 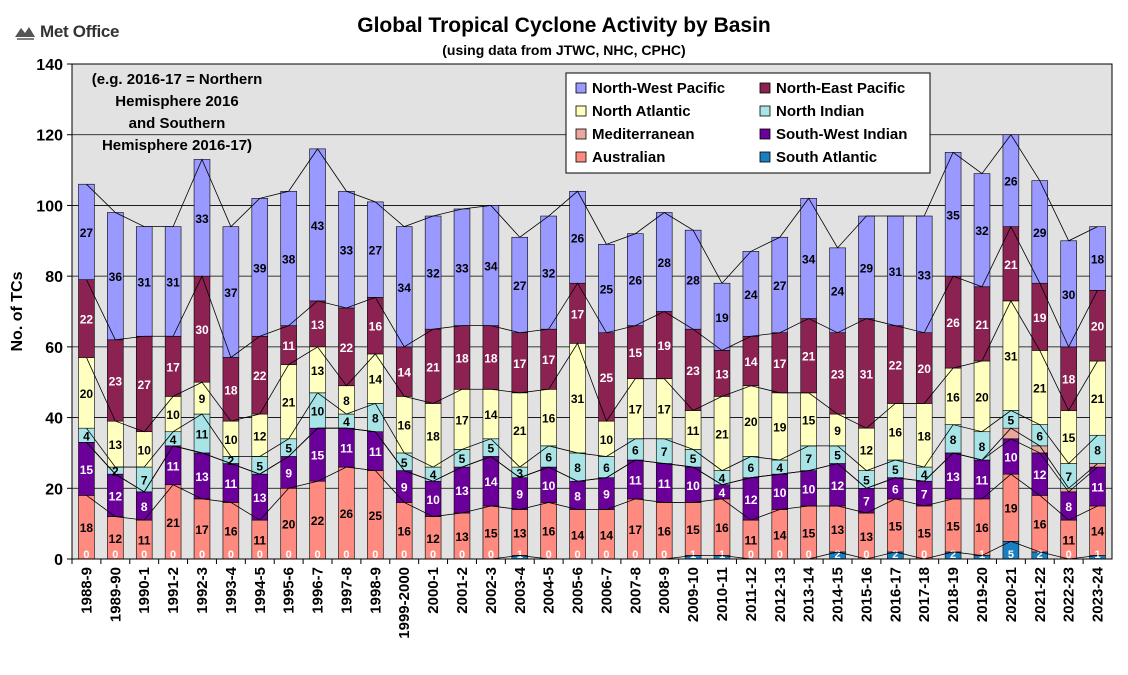 What do you see at coordinates (87, 394) in the screenshot?
I see `data-label: 20` at bounding box center [87, 394].